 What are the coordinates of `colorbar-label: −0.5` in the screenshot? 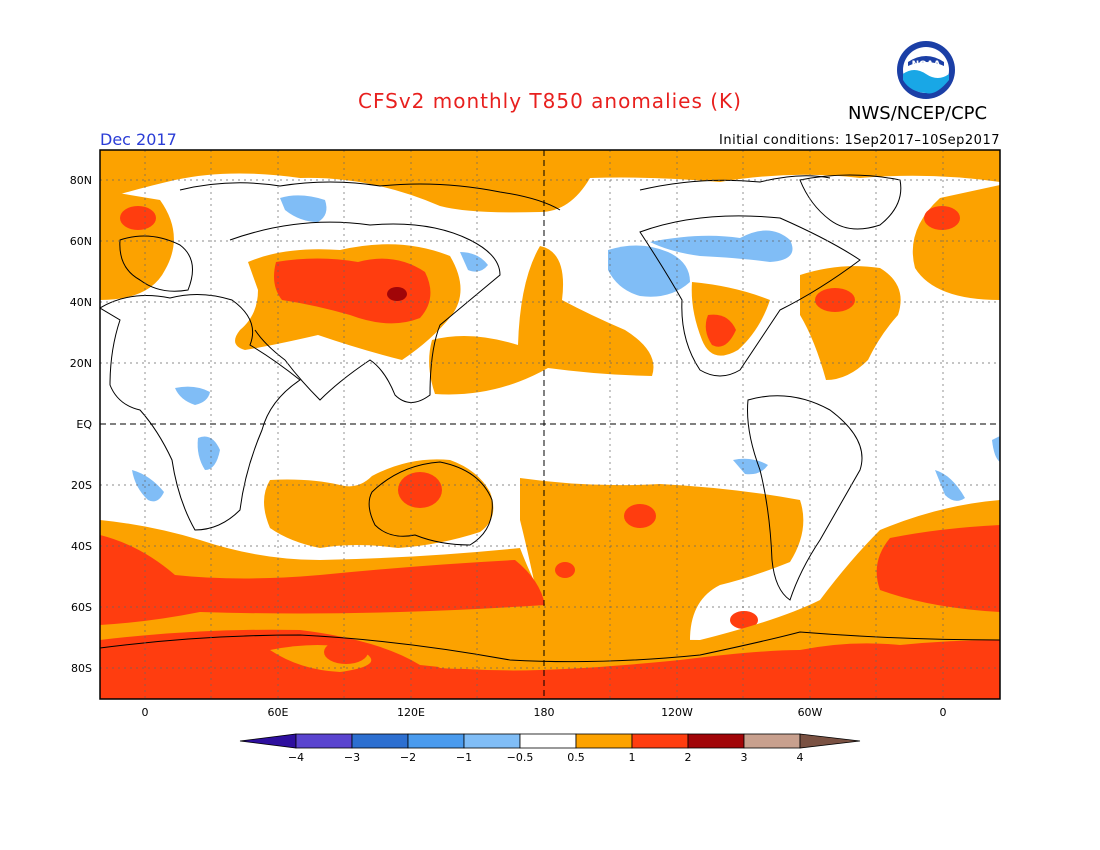 It's located at (520, 757).